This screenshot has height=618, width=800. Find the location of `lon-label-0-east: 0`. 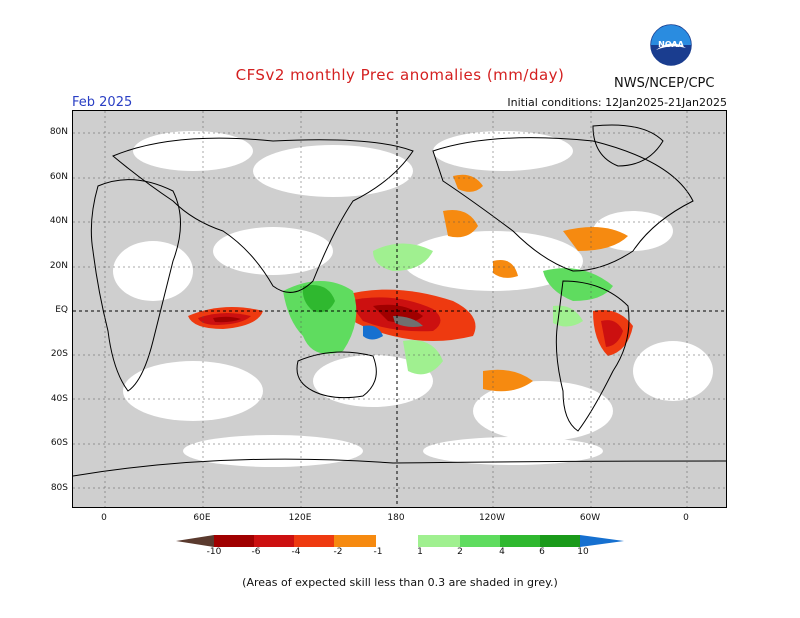

lon-label-0-east: 0 is located at coordinates (686, 518).